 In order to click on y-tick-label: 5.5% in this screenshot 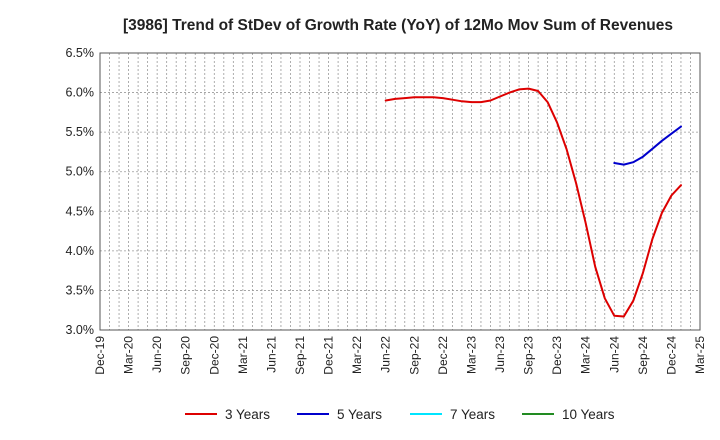, I will do `click(80, 132)`.